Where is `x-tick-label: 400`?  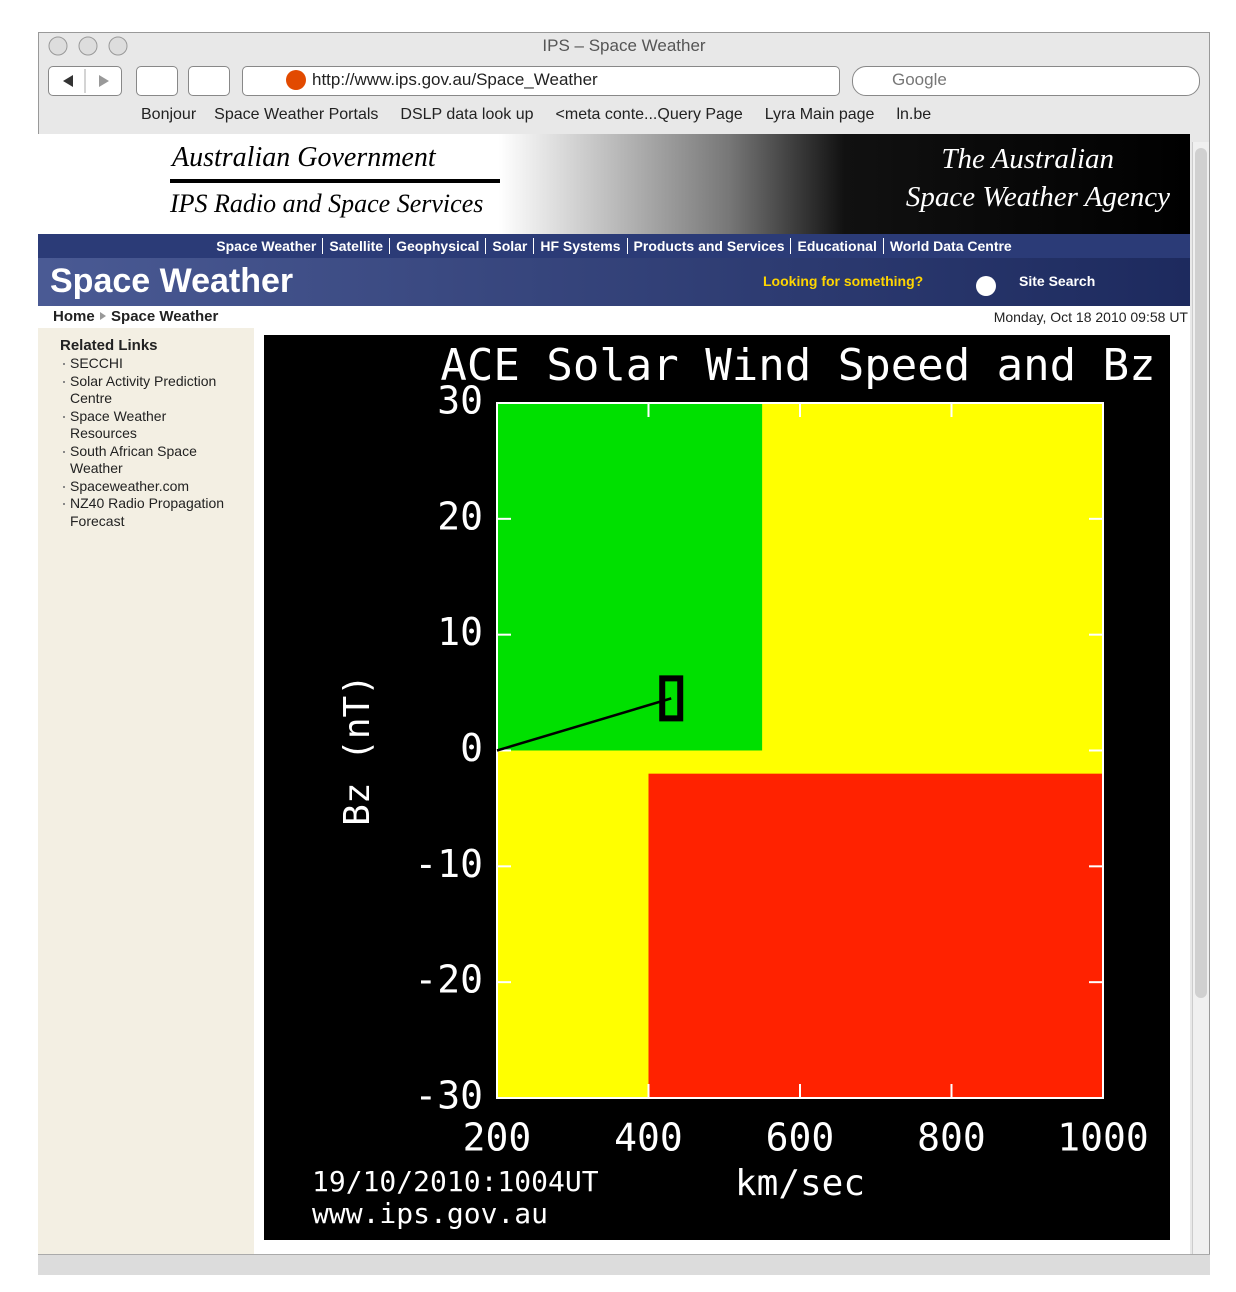
x-tick-label: 400 is located at coordinates (648, 1138).